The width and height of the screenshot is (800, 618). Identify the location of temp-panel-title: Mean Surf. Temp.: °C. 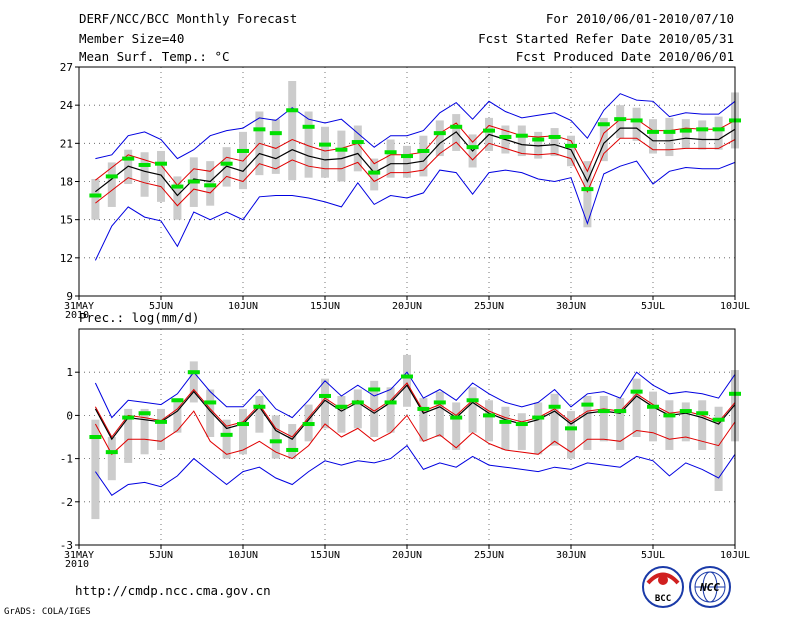
(154, 56).